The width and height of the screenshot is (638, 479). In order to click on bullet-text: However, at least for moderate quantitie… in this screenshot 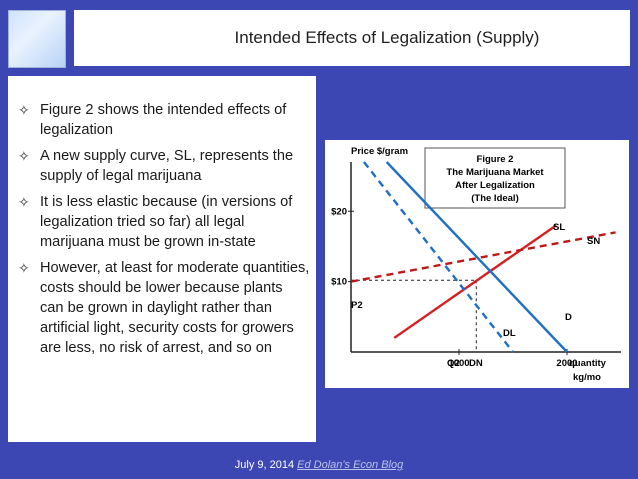, I will do `click(175, 308)`.